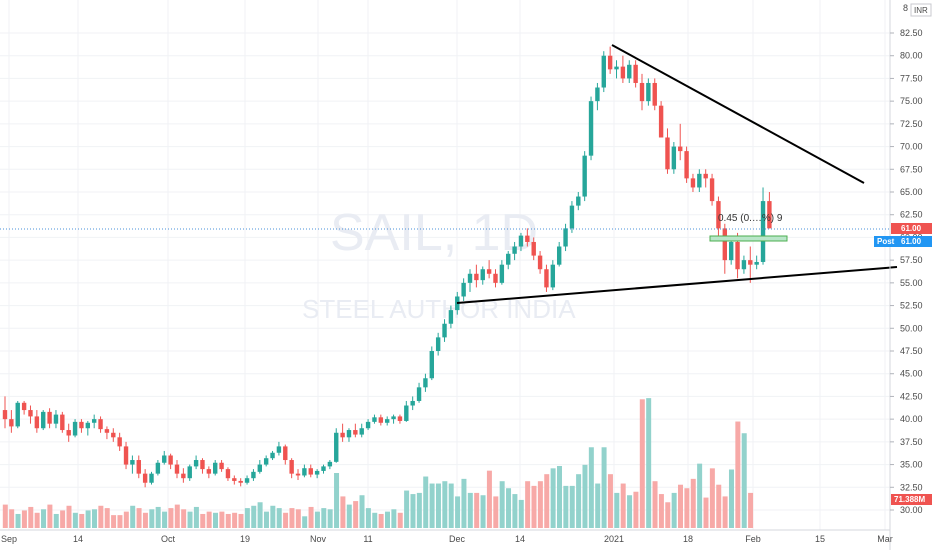  I want to click on price-tick-label: 57.50, so click(911, 260).